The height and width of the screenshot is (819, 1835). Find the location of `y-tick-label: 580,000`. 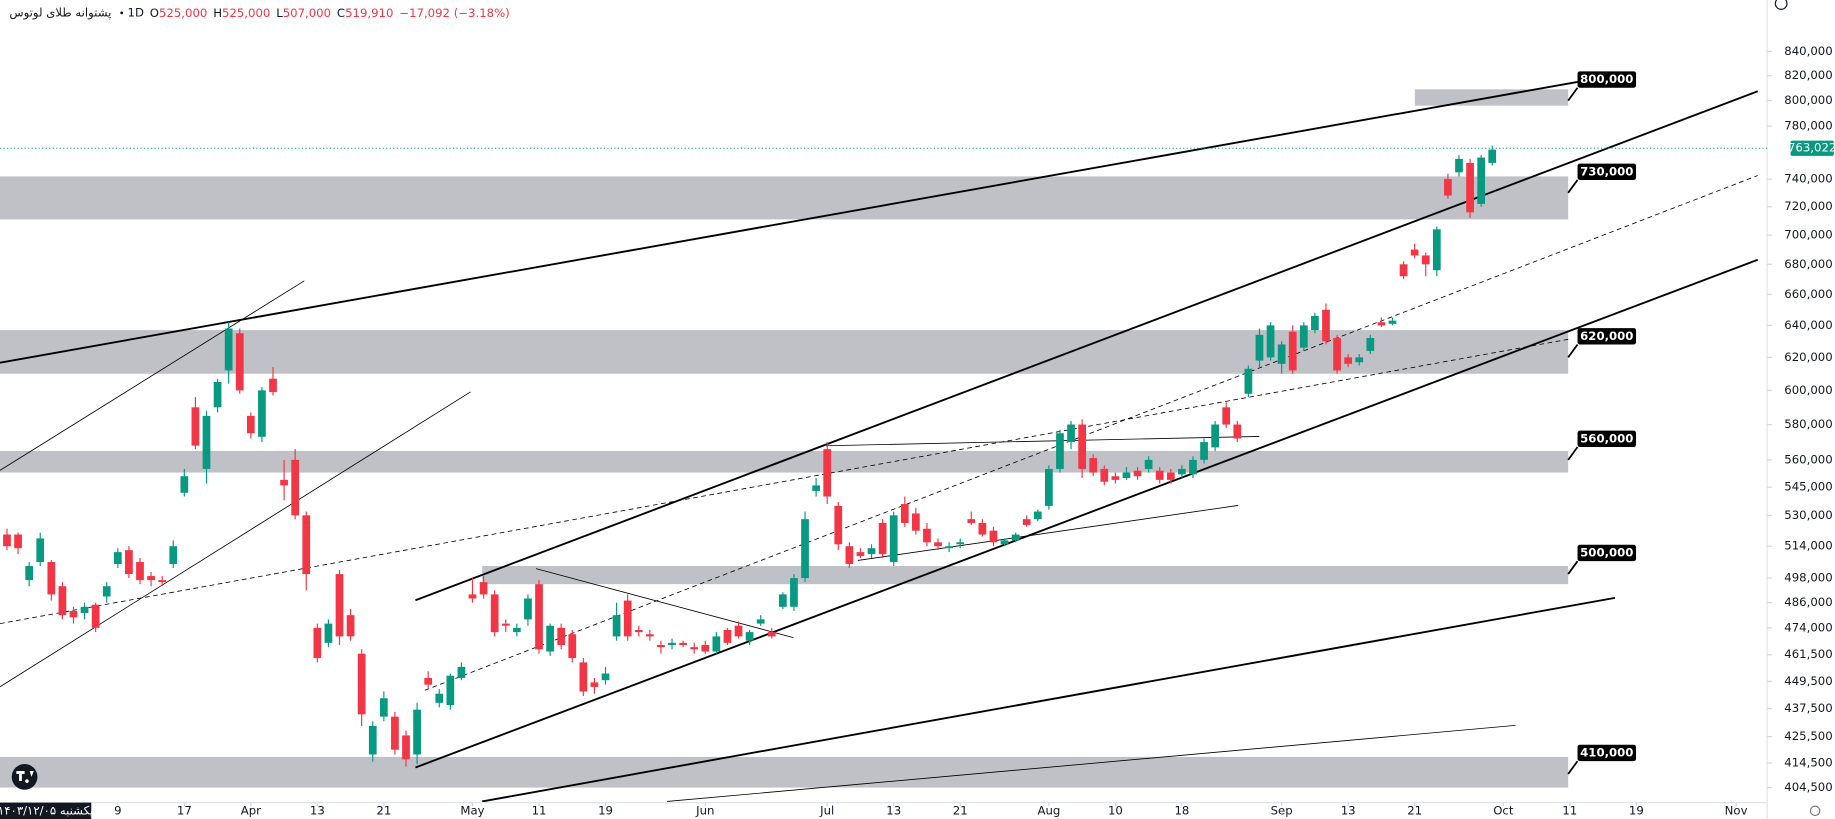

y-tick-label: 580,000 is located at coordinates (1808, 424).